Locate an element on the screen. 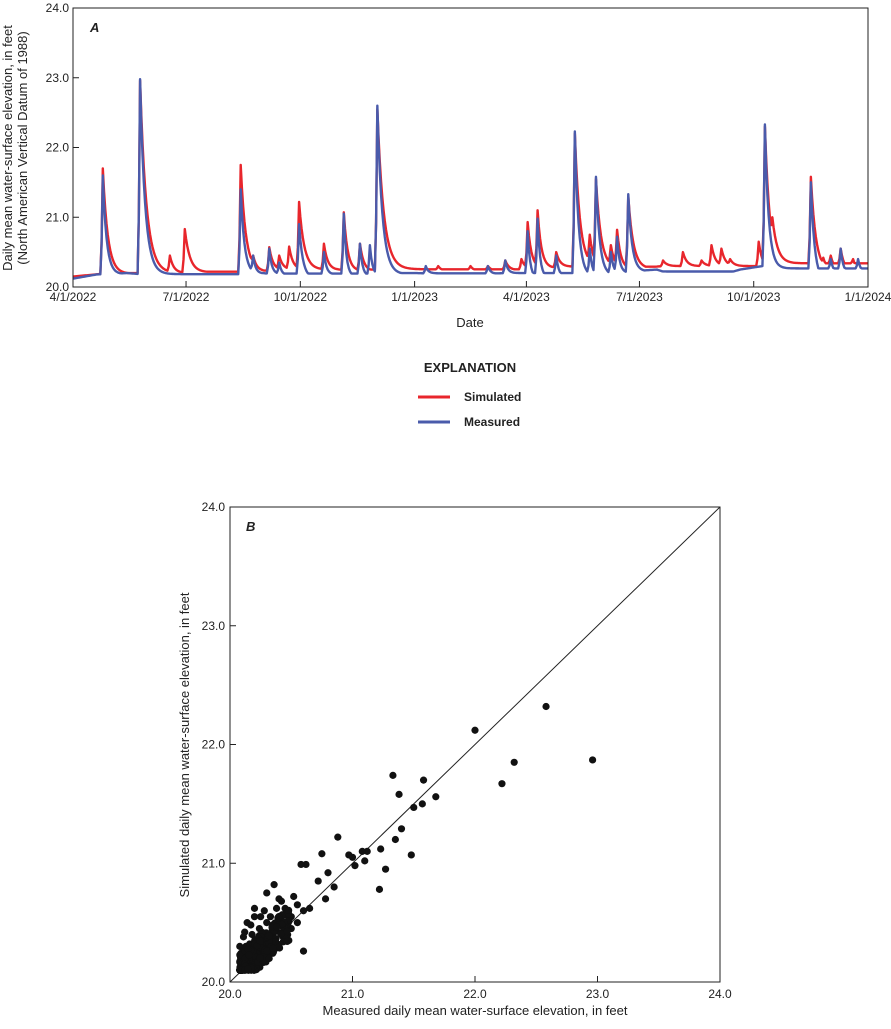 Image resolution: width=891 pixels, height=1029 pixels. panel-b-letter: B is located at coordinates (250, 526).